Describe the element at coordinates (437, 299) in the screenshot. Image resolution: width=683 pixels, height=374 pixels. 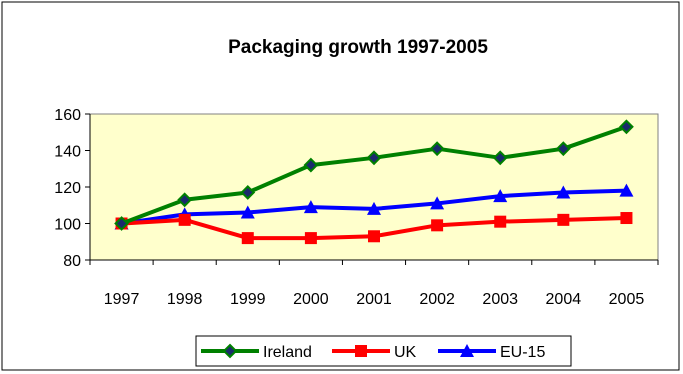
I see `x-tick-label: 2002` at that location.